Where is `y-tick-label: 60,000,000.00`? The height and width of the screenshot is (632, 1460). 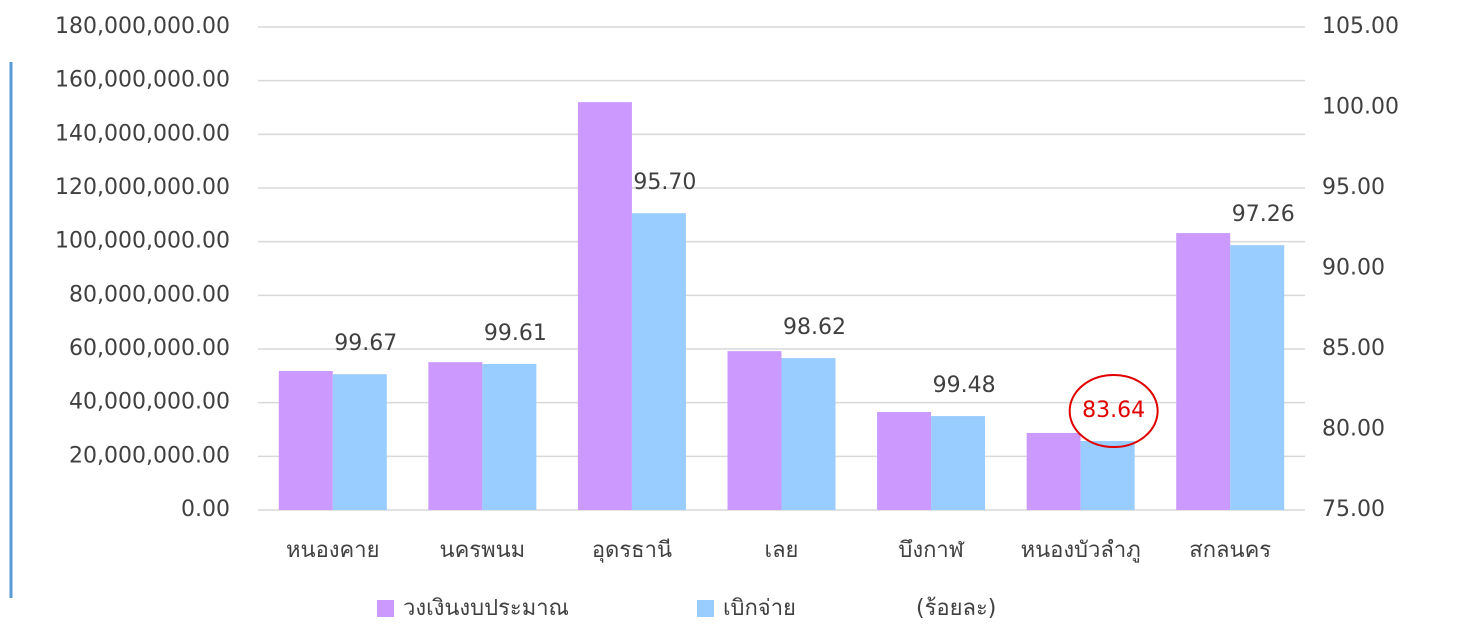 y-tick-label: 60,000,000.00 is located at coordinates (149, 348).